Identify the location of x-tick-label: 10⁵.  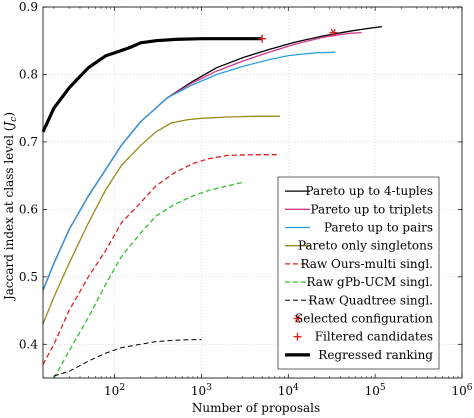
(375, 390).